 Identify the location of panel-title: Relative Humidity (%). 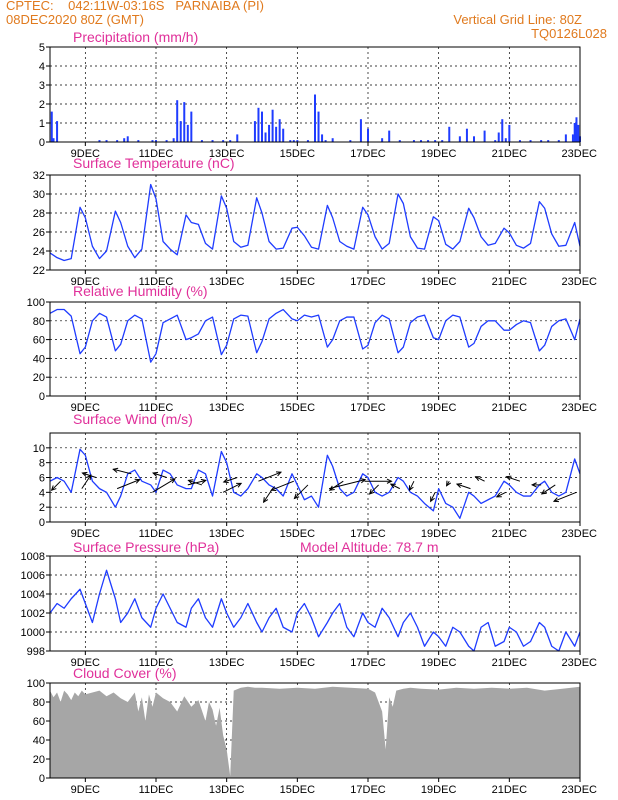
(140, 291).